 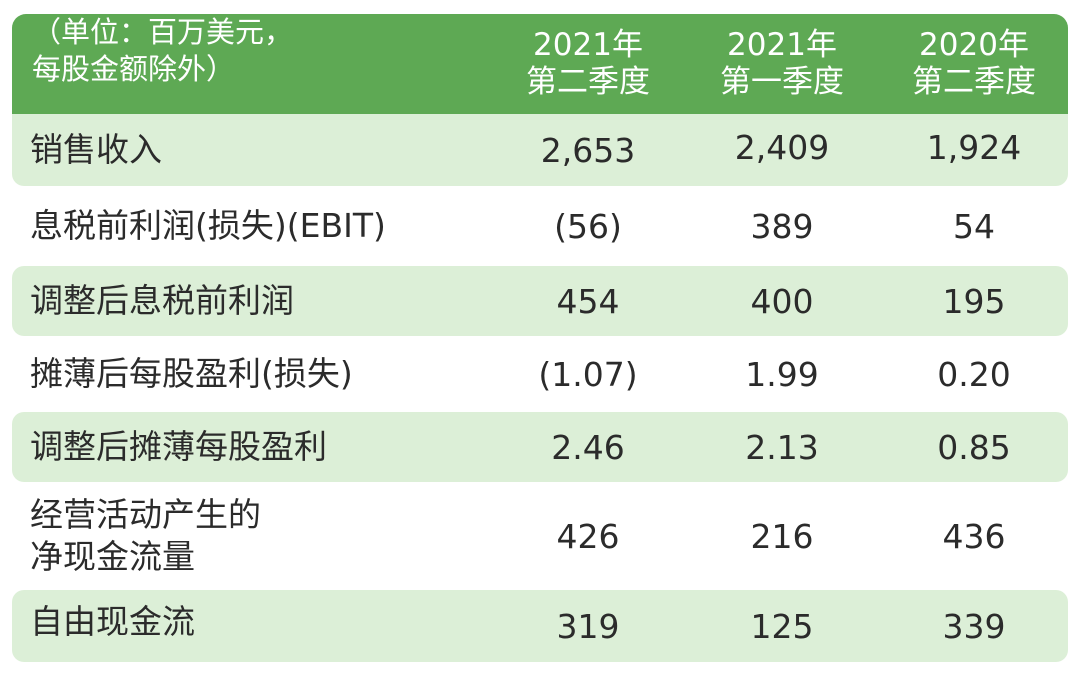 I want to click on row-value: (56), so click(x=588, y=226).